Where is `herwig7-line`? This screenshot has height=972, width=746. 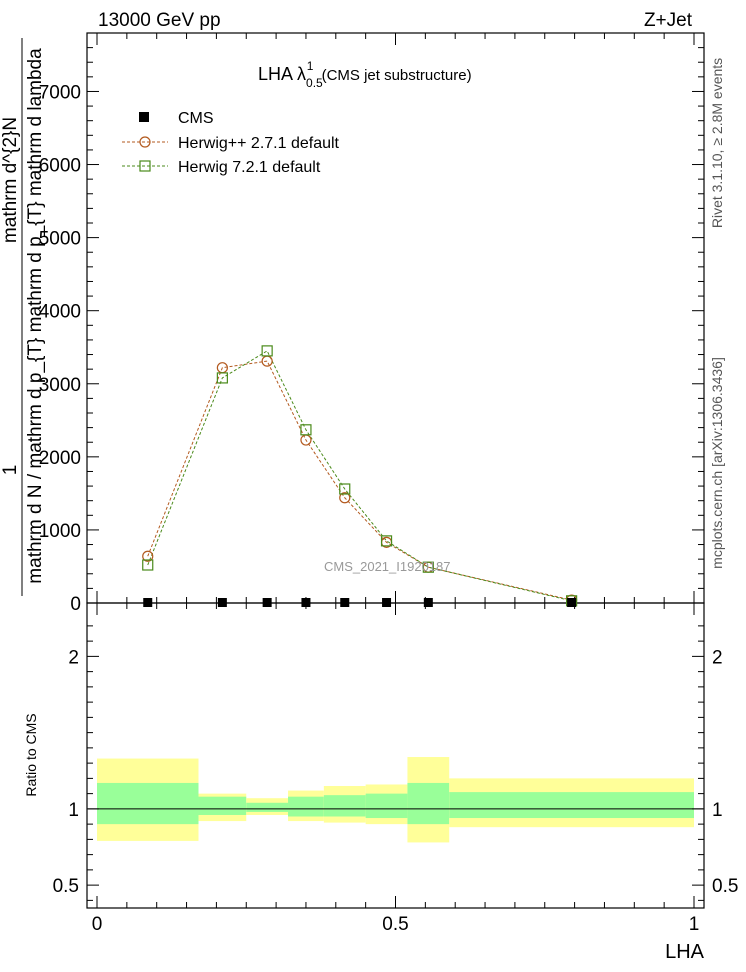
herwig7-line is located at coordinates (359, 476).